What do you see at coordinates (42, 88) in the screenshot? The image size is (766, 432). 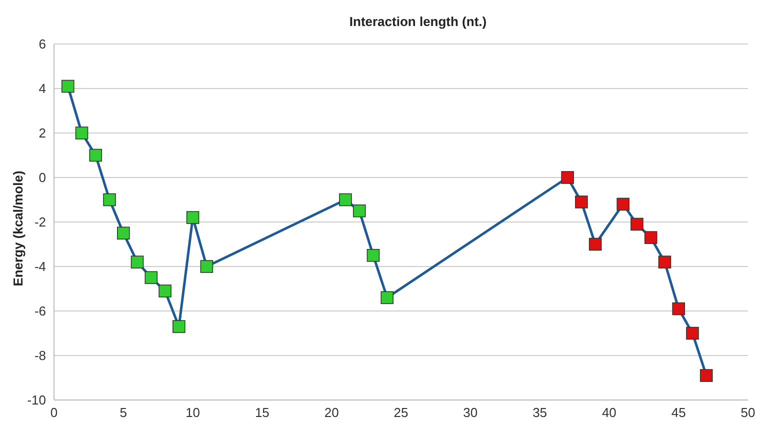 I see `y-tick-label: 4` at bounding box center [42, 88].